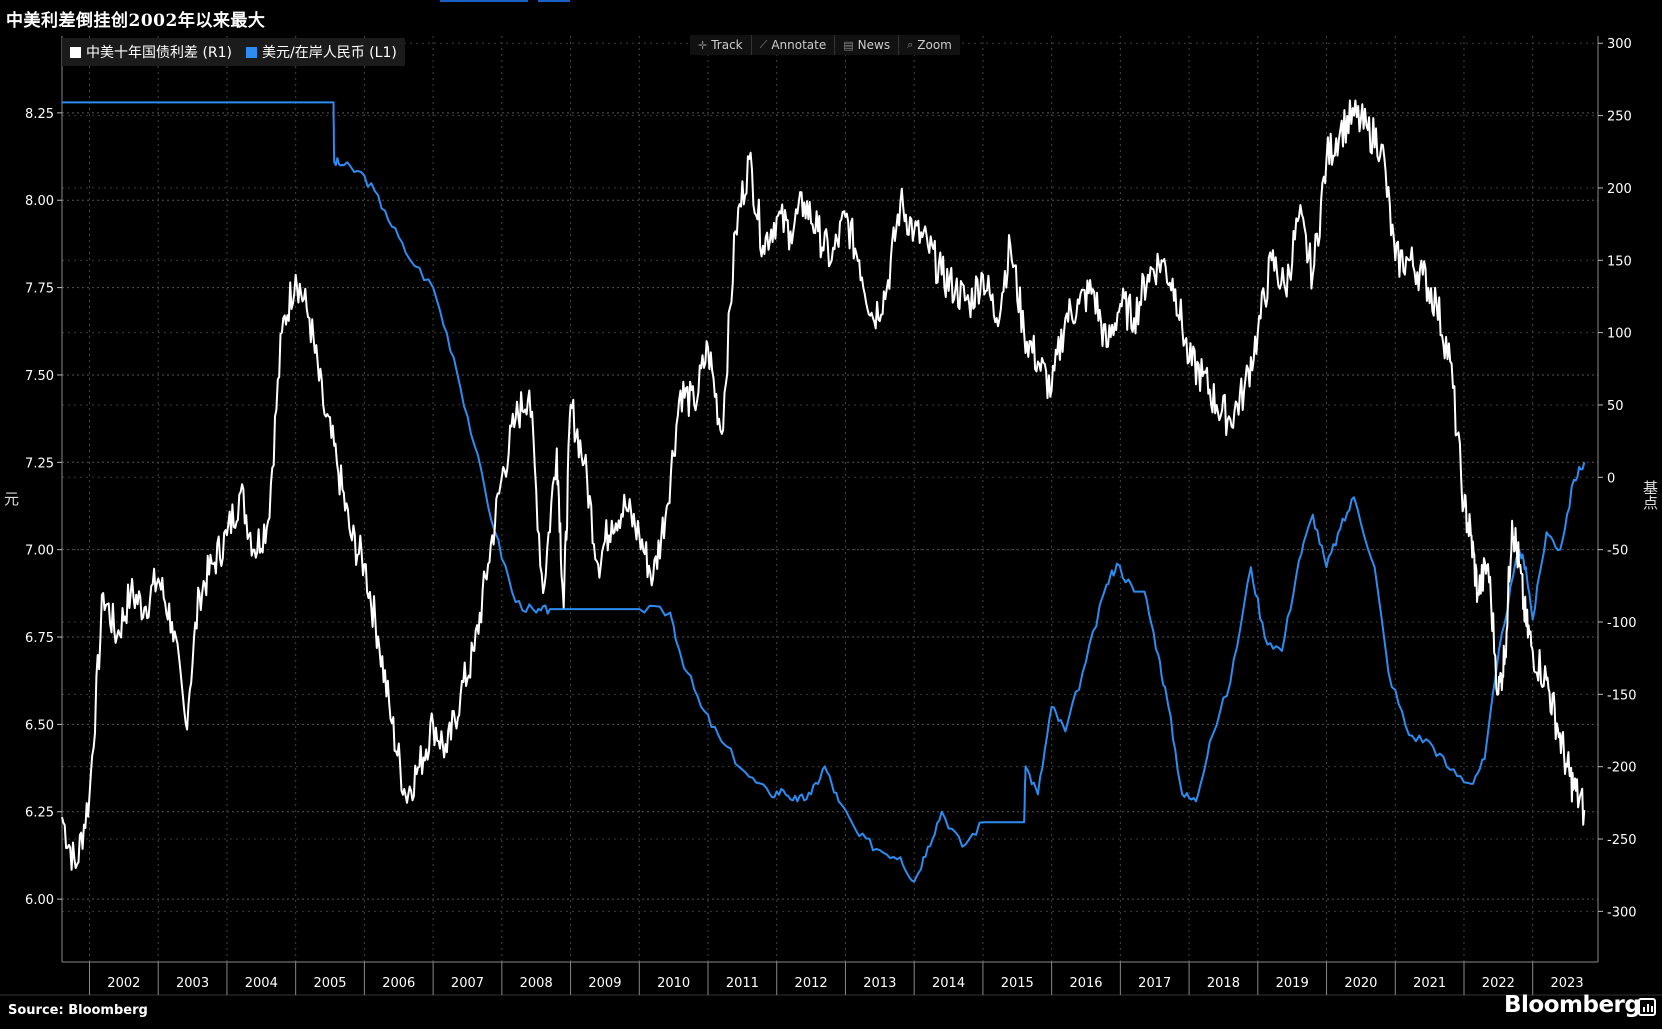 The image size is (1662, 1029). Describe the element at coordinates (39, 201) in the screenshot. I see `left-tick-label: 8.00` at that location.